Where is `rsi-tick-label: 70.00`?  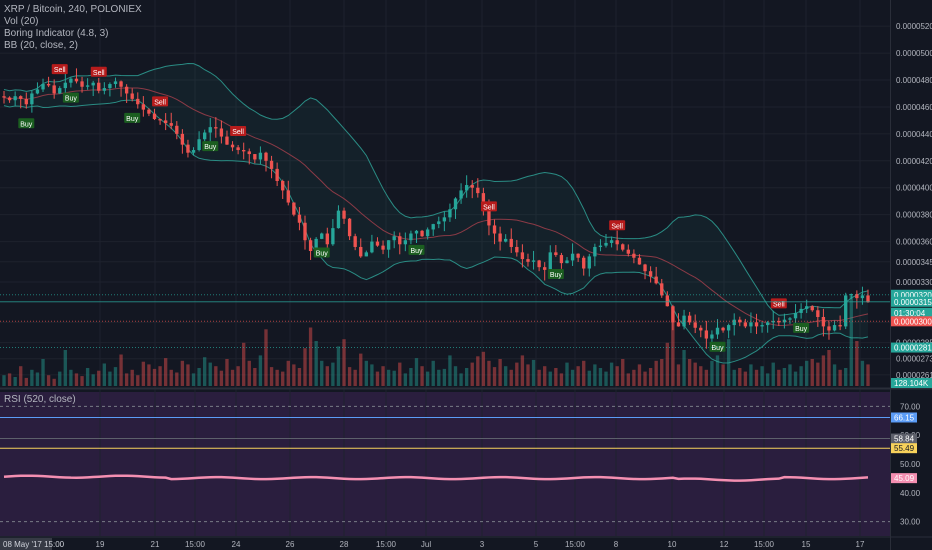 rsi-tick-label: 70.00 is located at coordinates (910, 406).